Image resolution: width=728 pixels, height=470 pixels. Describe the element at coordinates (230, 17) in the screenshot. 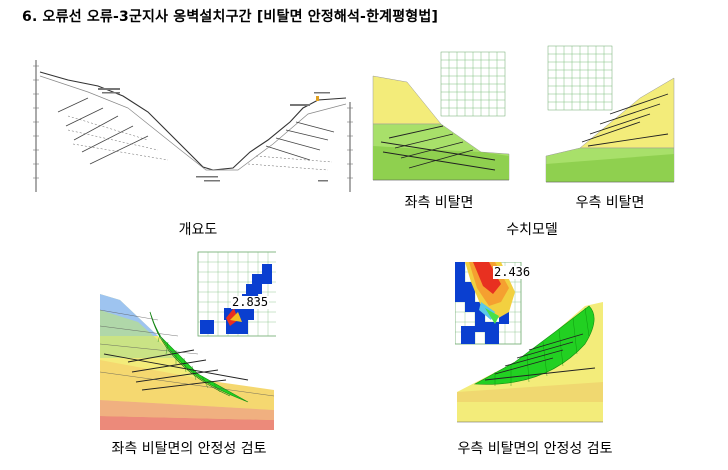

I see `section-heading: 6. 오류선 오류-3군지사 옹벽설치구간 [비탈면 안정해석-한계평형법]` at that location.